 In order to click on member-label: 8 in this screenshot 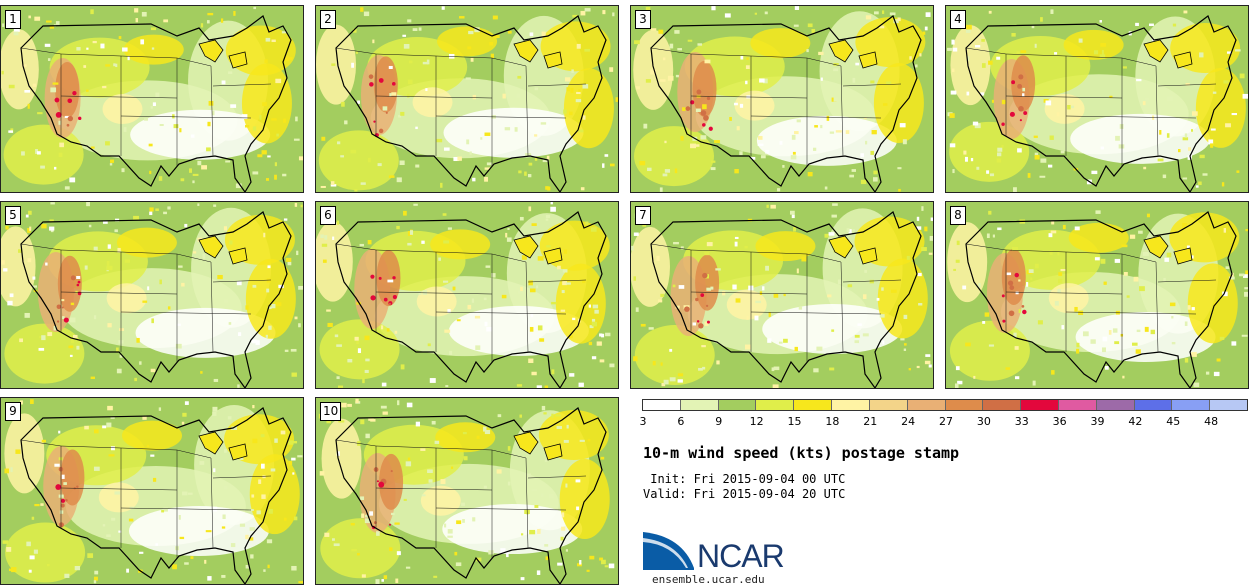, I will do `click(958, 215)`.